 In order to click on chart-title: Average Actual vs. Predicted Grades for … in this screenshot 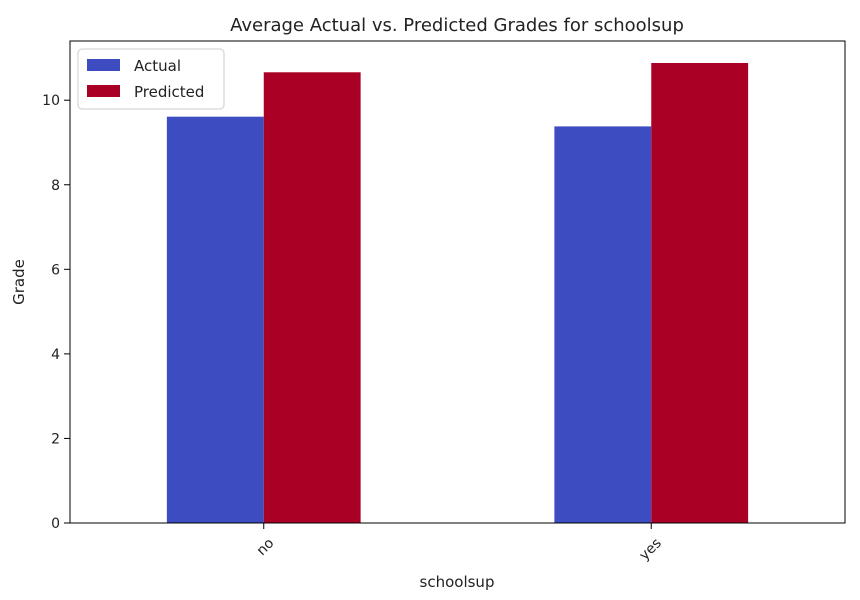, I will do `click(457, 25)`.